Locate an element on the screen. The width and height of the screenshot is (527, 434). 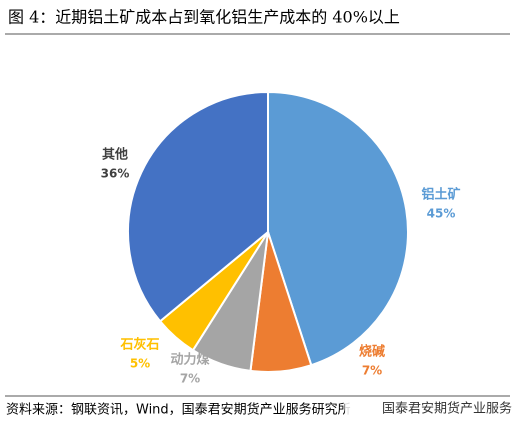
slice-label: 其他 is located at coordinates (115, 155).